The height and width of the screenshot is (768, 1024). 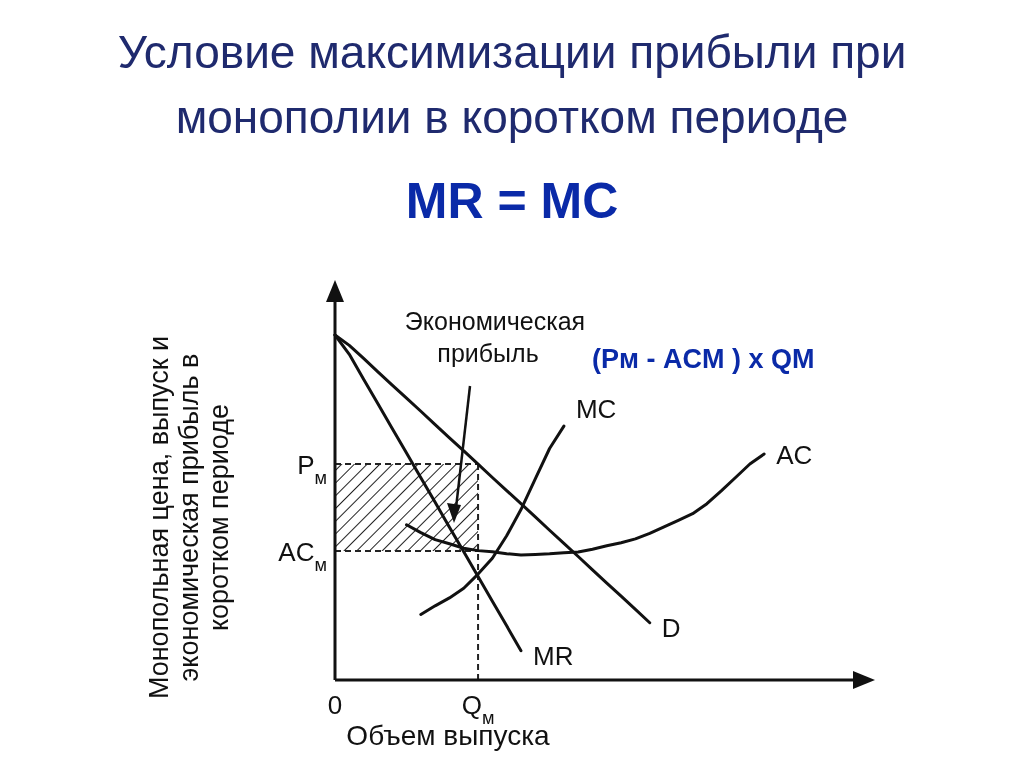 What do you see at coordinates (671, 627) in the screenshot?
I see `series-label: D` at bounding box center [671, 627].